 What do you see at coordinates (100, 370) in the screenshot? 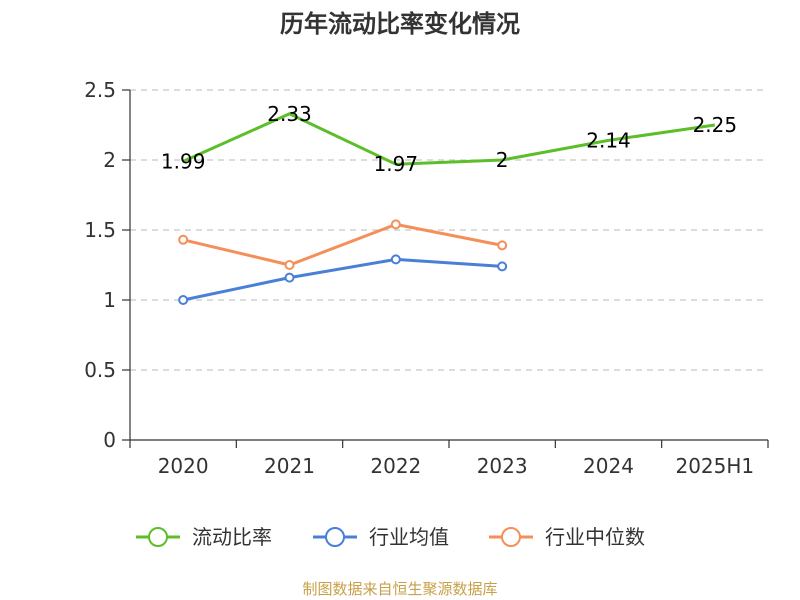
I see `y-tick-label: 0.5` at bounding box center [100, 370].